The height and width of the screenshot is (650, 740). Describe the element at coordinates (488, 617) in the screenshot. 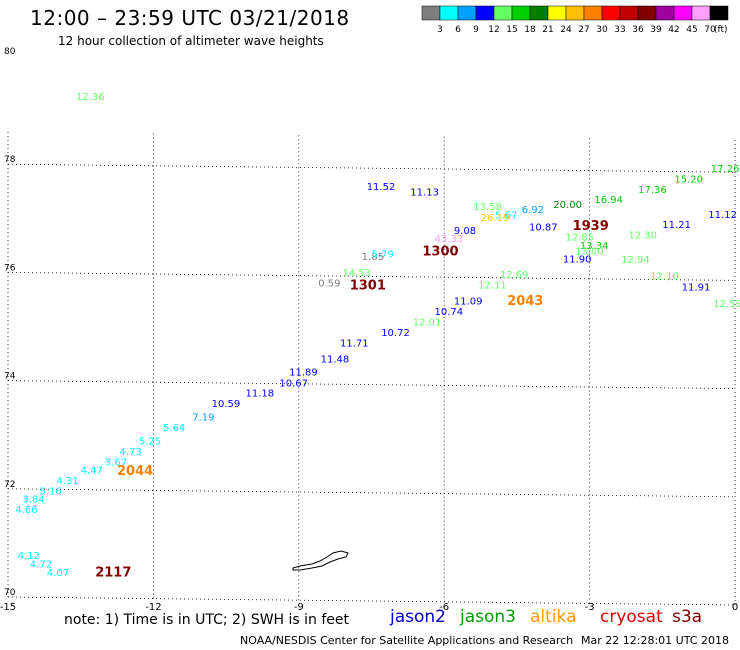

I see `satellite-jason3: jason3` at that location.